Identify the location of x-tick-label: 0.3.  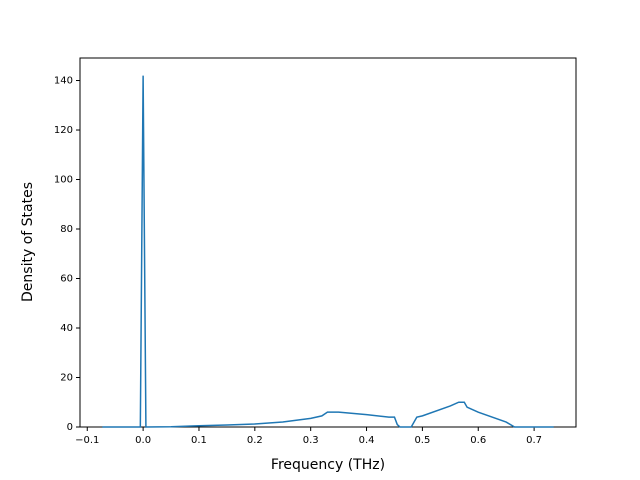
(311, 440).